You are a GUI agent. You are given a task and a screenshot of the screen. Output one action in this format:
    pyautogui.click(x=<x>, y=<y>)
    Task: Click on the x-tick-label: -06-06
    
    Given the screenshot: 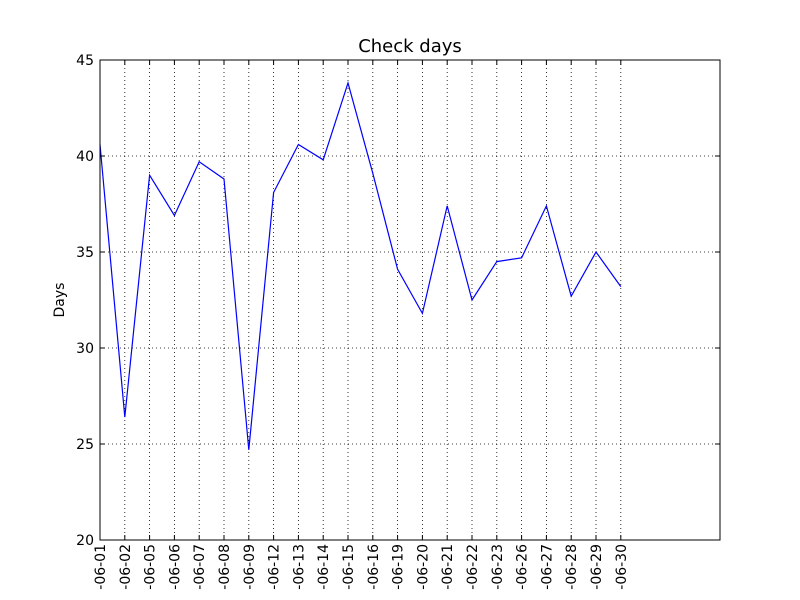 What is the action you would take?
    pyautogui.click(x=175, y=567)
    